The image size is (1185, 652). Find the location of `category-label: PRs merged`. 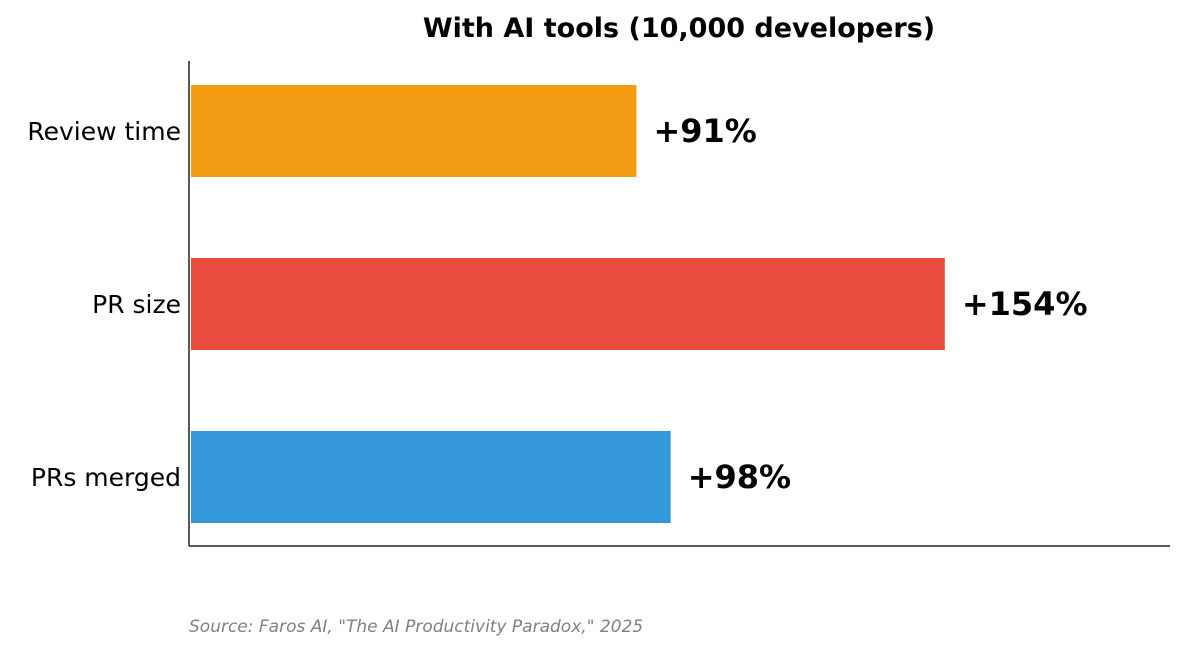

category-label: PRs merged is located at coordinates (106, 477).